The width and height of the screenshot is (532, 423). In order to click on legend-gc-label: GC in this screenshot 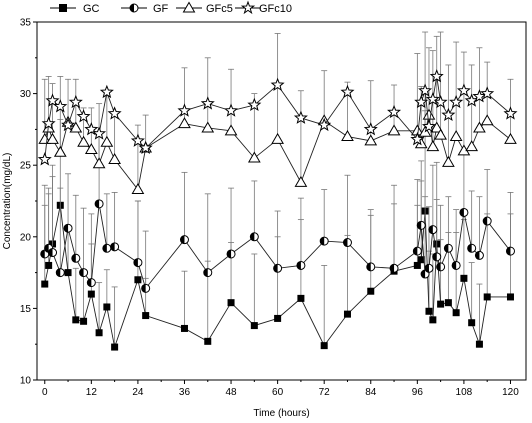, I will do `click(91, 9)`.